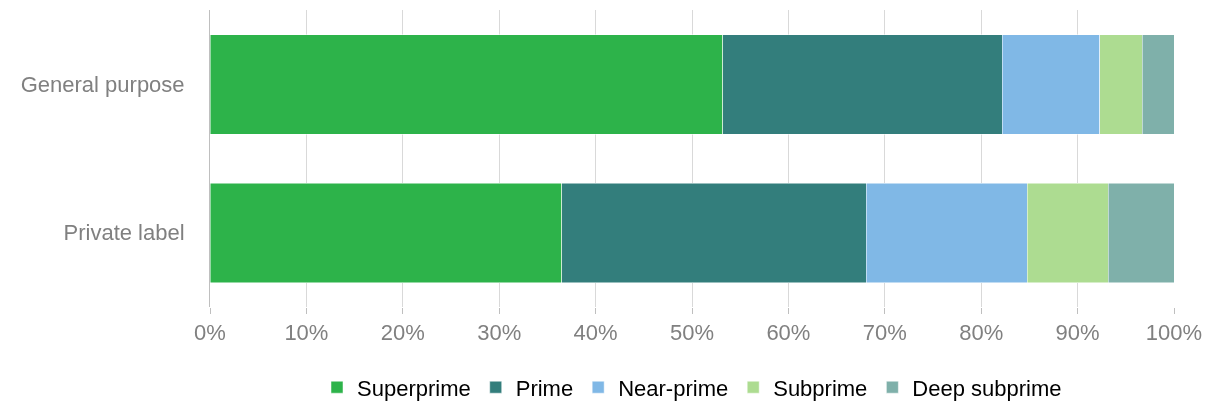  I want to click on x-tick-label: 20%, so click(402, 333).